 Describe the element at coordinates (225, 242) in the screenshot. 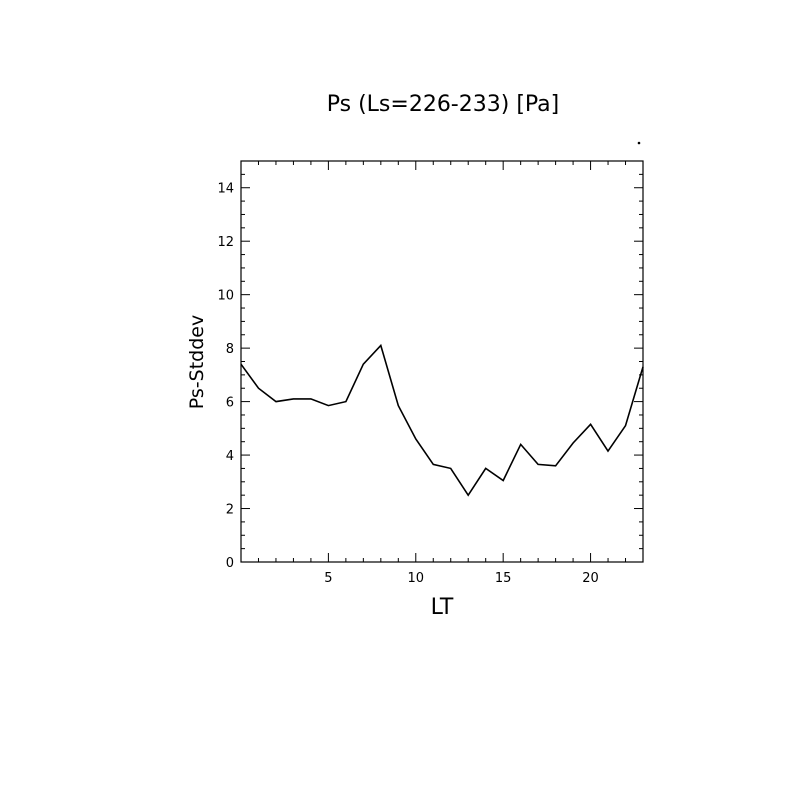

I see `y-tick-label: 12` at that location.